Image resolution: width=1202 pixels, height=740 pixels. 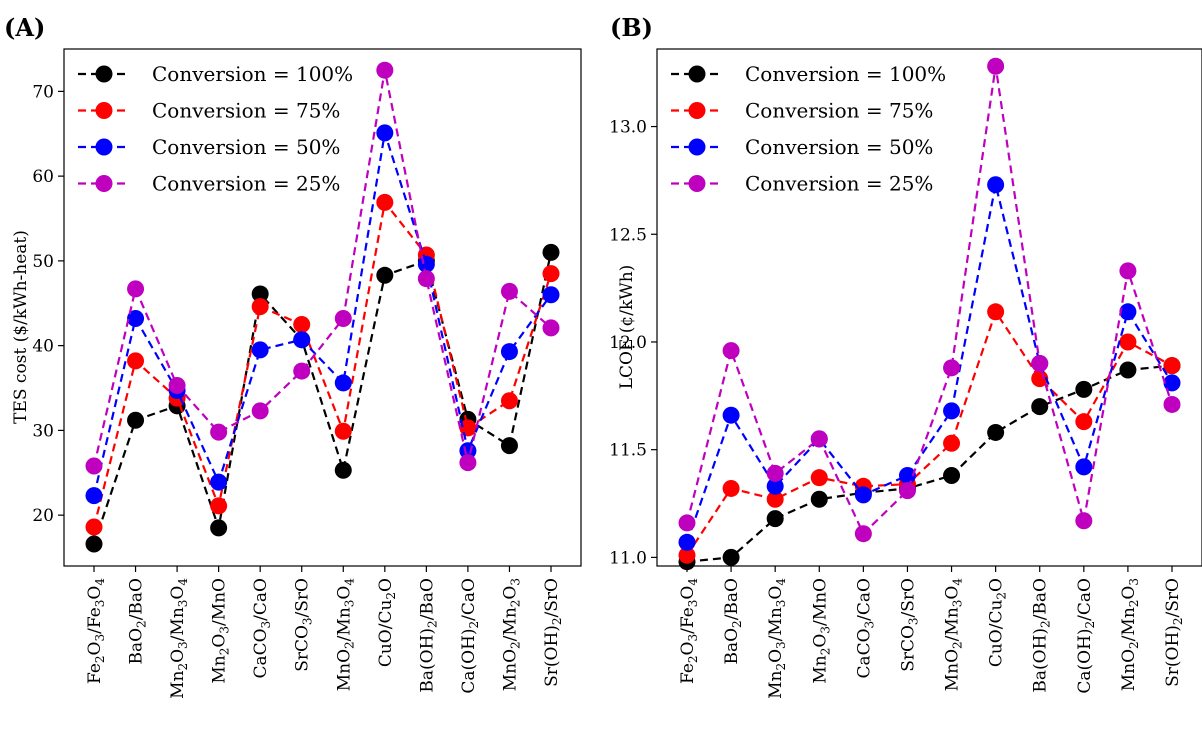 What do you see at coordinates (954, 635) in the screenshot?
I see `panel-b-x-tick-label-mno2-mn3o4: MnO2​/Mn3​O4​` at bounding box center [954, 635].